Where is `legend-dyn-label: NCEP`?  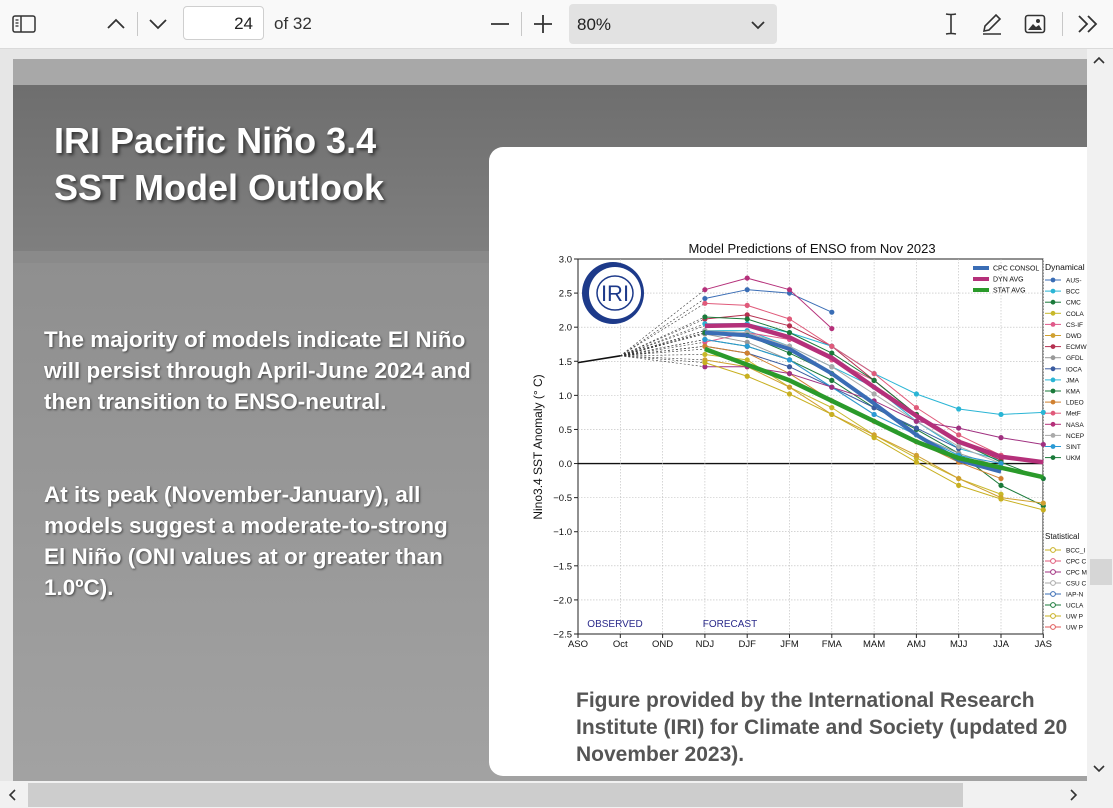
legend-dyn-label: NCEP is located at coordinates (1075, 436).